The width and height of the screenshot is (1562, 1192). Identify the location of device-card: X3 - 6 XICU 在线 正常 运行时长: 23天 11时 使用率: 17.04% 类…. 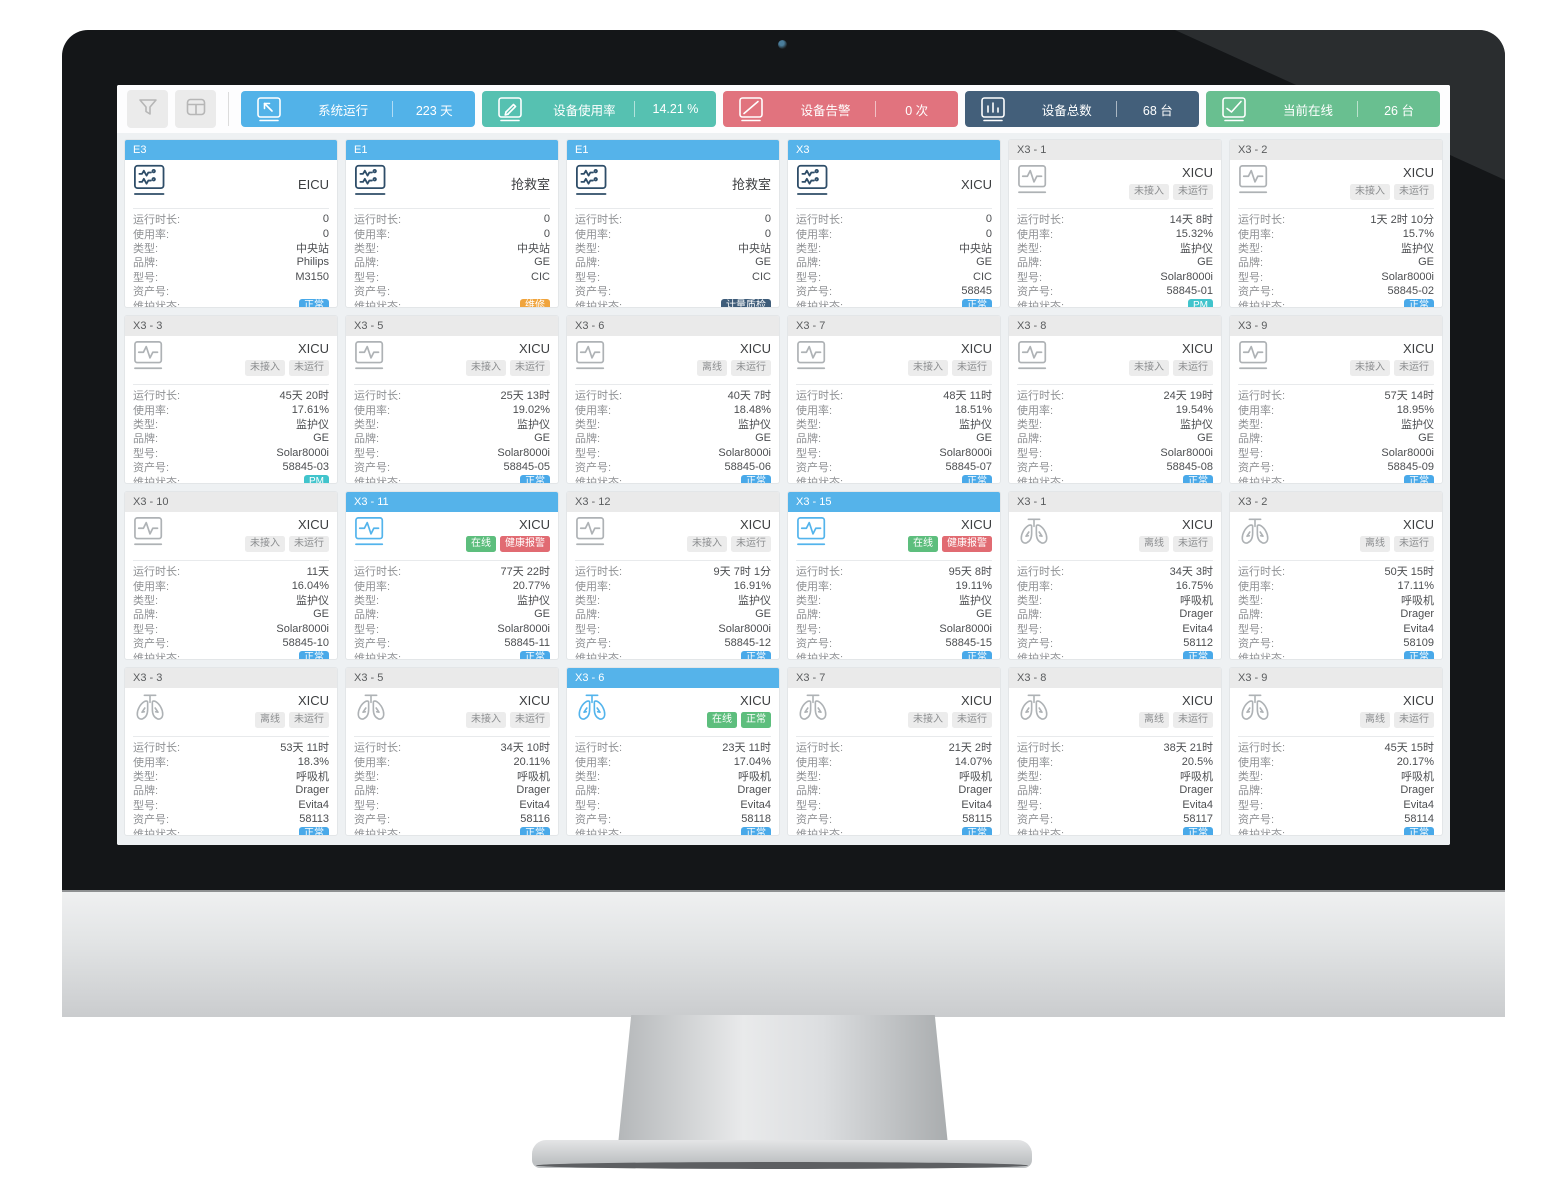
(673, 751).